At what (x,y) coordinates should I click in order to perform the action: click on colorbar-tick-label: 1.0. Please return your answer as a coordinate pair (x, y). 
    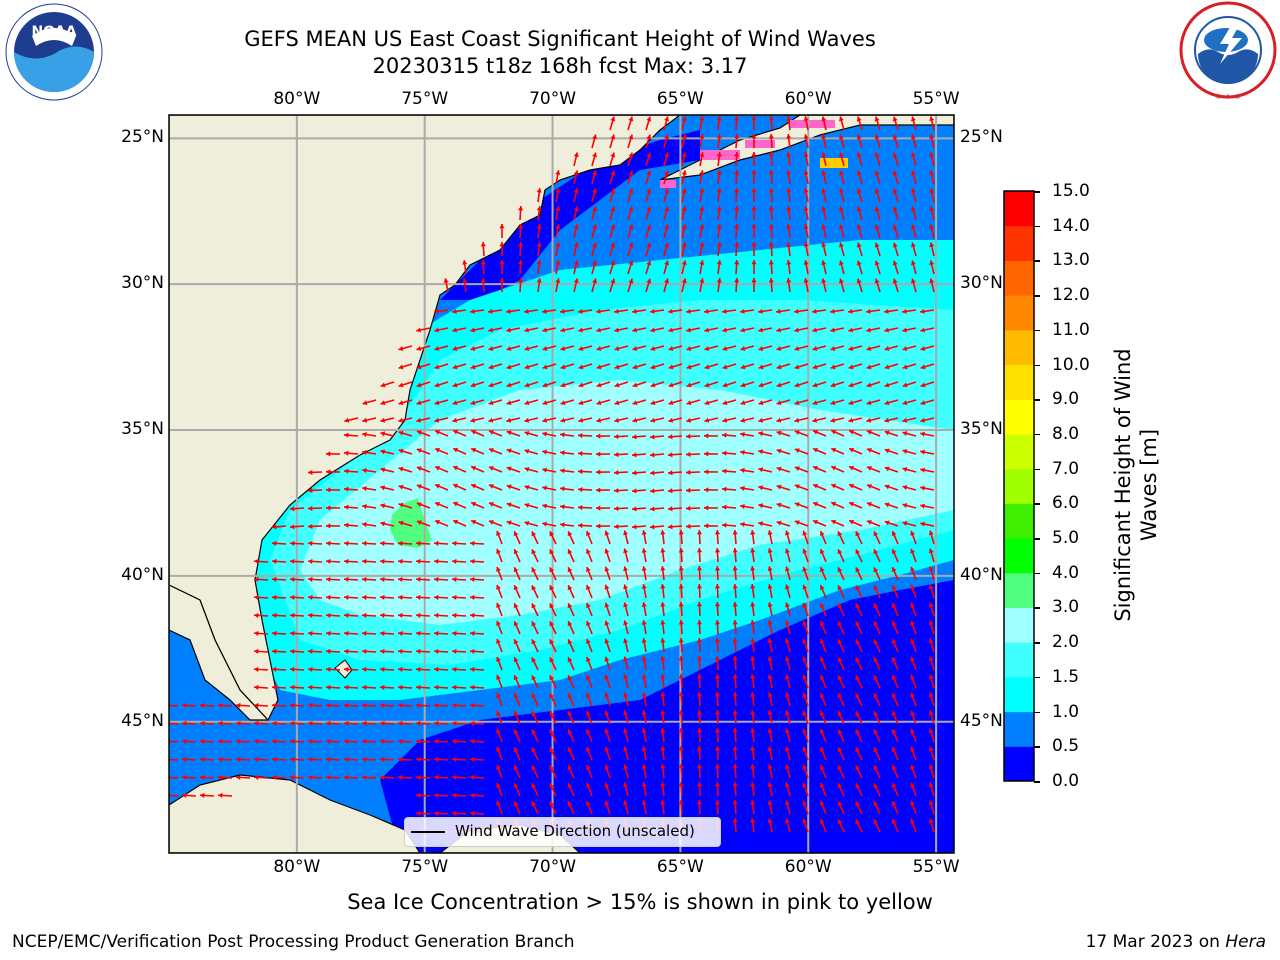
    Looking at the image, I should click on (1066, 711).